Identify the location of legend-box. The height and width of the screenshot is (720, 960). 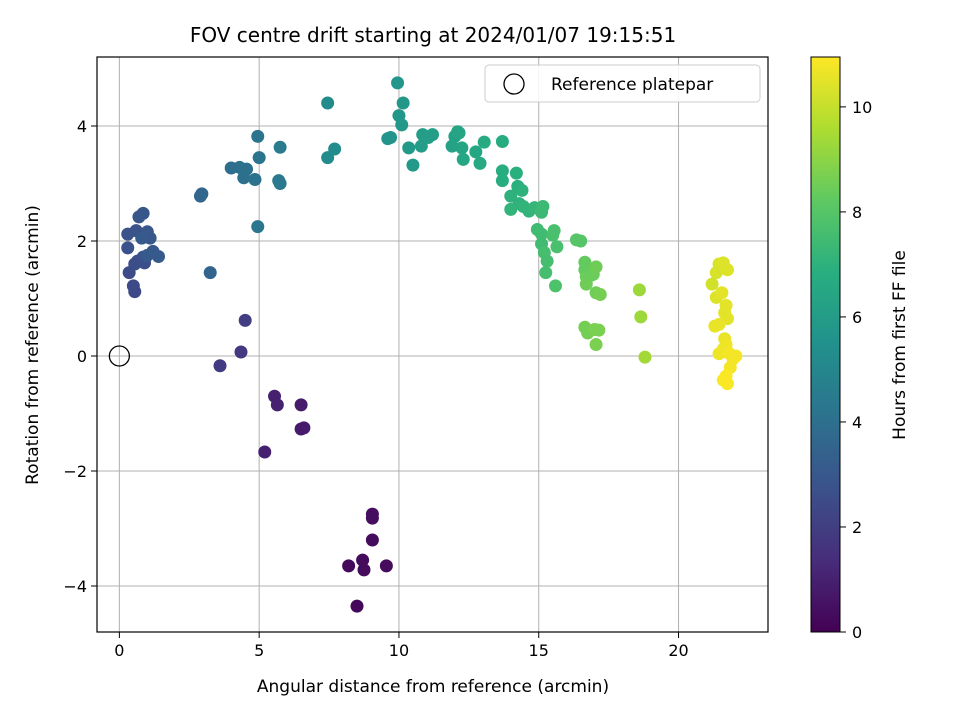
(622, 83).